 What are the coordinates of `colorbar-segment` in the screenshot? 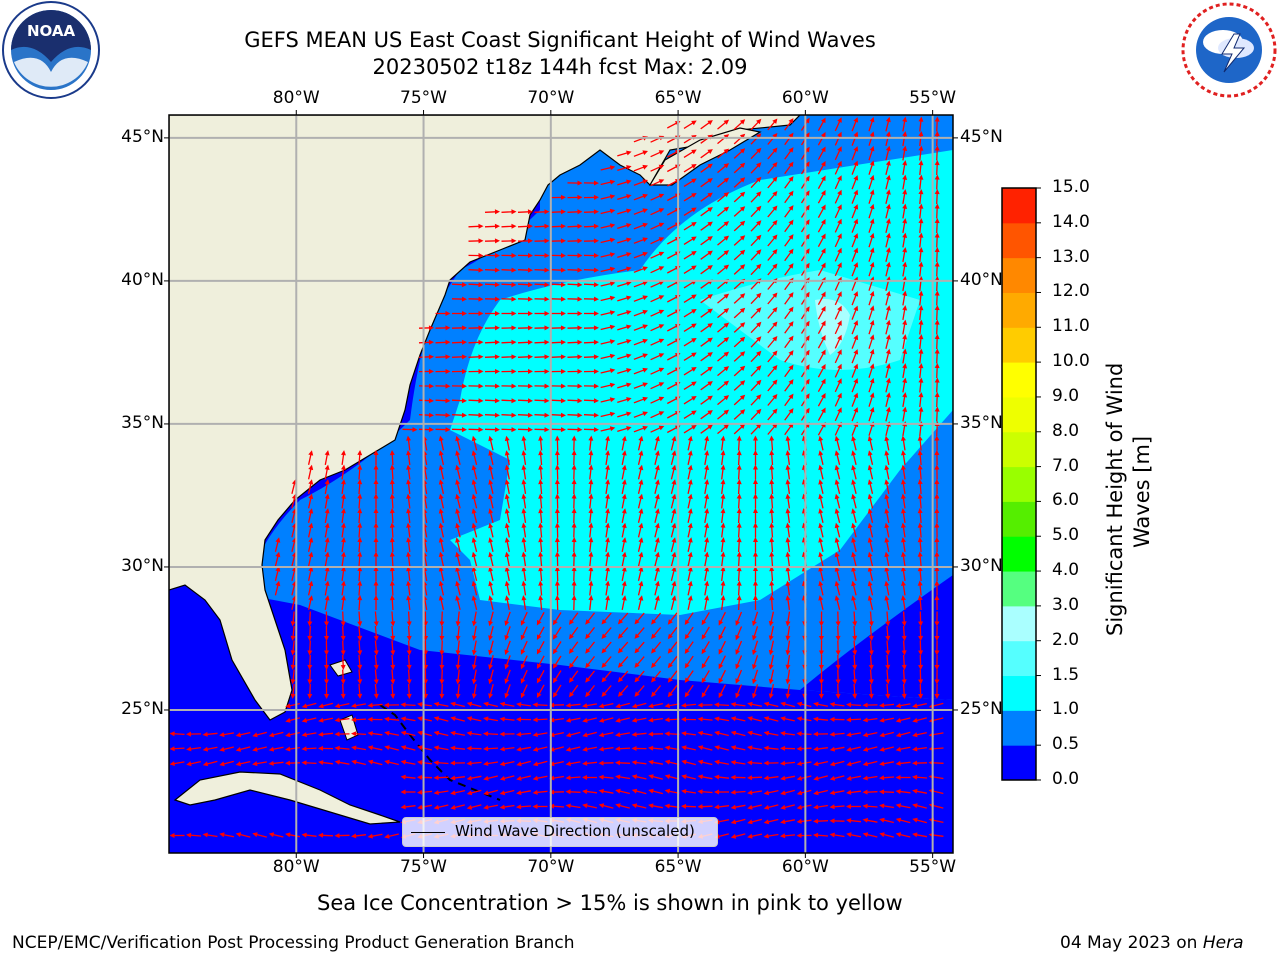 It's located at (1019, 310).